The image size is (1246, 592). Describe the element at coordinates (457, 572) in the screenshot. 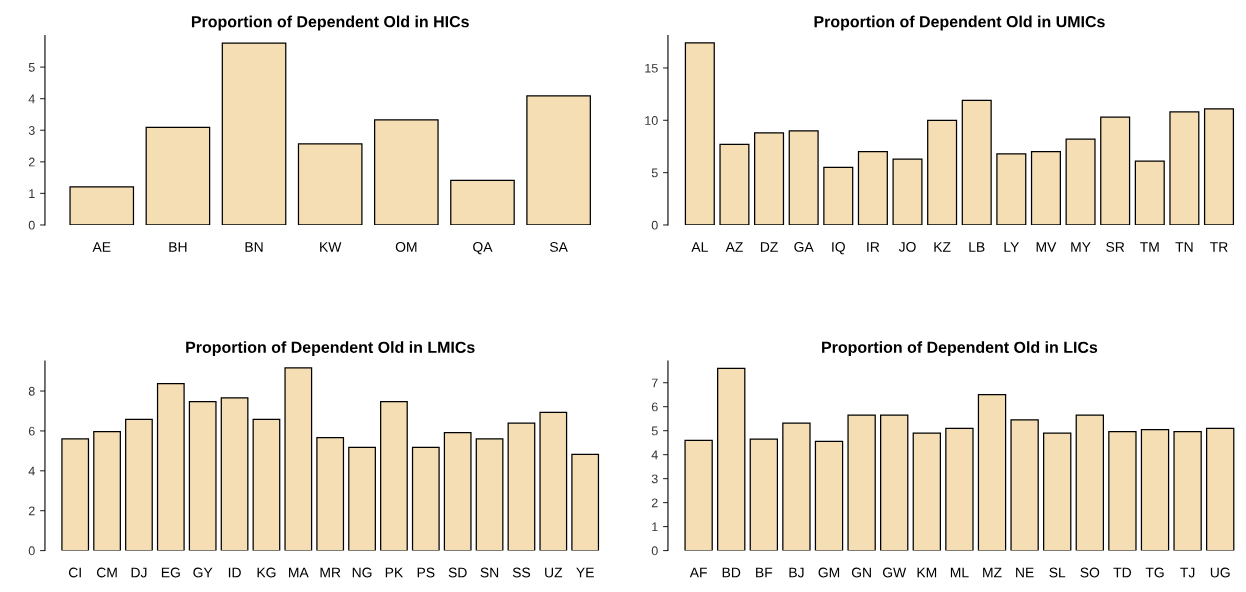

I see `x-tick-label: SD` at that location.